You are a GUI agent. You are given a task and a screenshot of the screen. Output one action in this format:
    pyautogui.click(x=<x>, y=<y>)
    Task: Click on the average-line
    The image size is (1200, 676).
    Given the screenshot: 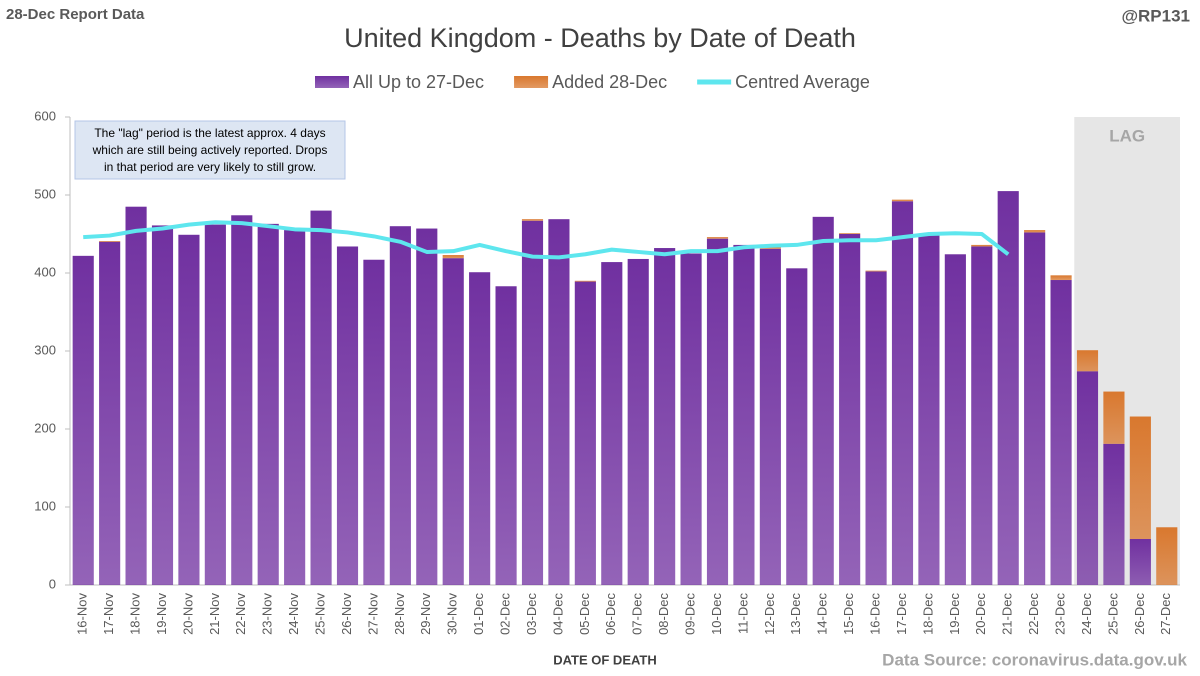 What is the action you would take?
    pyautogui.click(x=546, y=240)
    